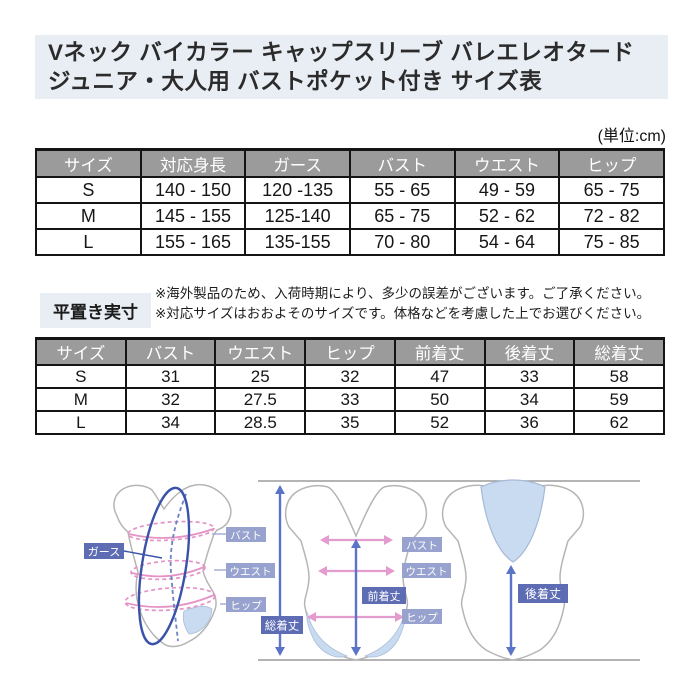 This screenshot has width=700, height=700. I want to click on cell: M, so click(81, 399).